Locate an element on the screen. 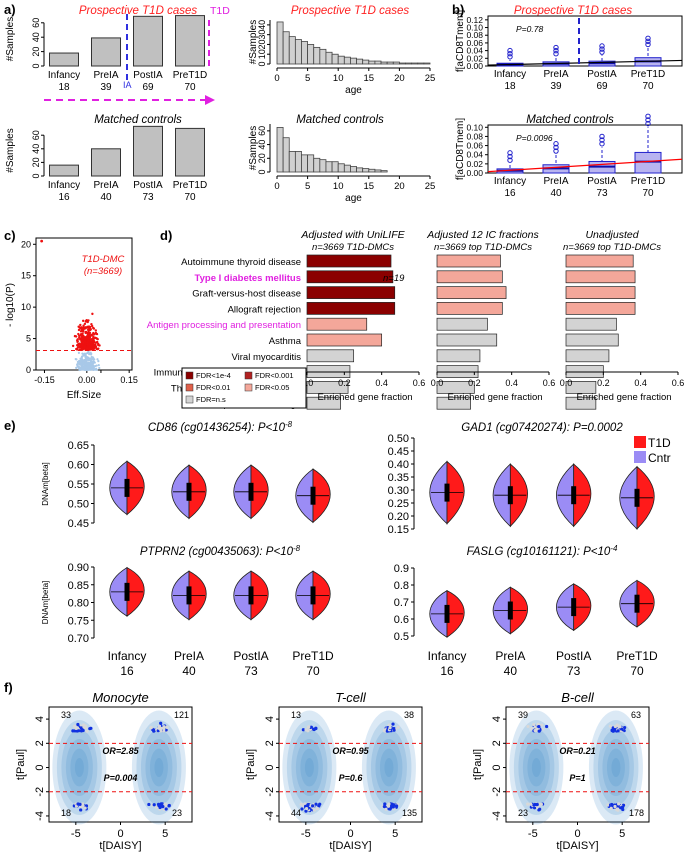 The width and height of the screenshot is (685, 854). e-ytick-label: 0.8 is located at coordinates (401, 586).